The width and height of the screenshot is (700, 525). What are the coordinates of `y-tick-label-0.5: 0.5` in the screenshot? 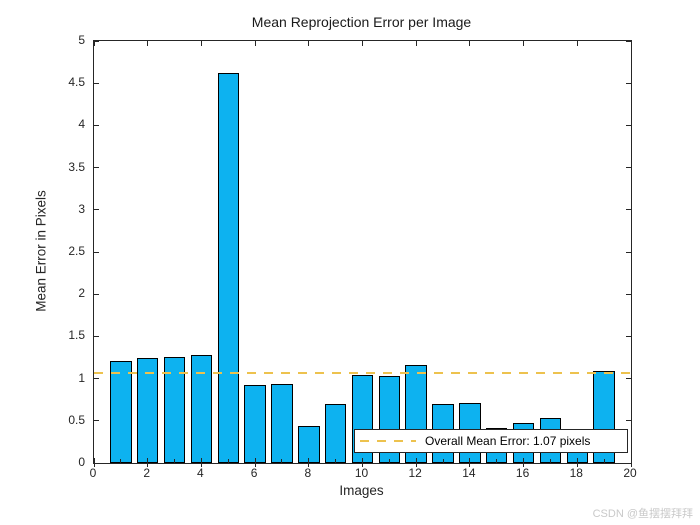 It's located at (76, 419).